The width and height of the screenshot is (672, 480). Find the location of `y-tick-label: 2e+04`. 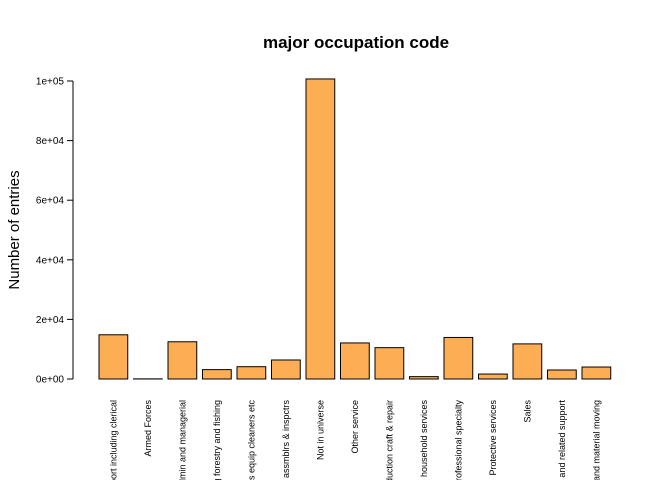

y-tick-label: 2e+04 is located at coordinates (50, 320).